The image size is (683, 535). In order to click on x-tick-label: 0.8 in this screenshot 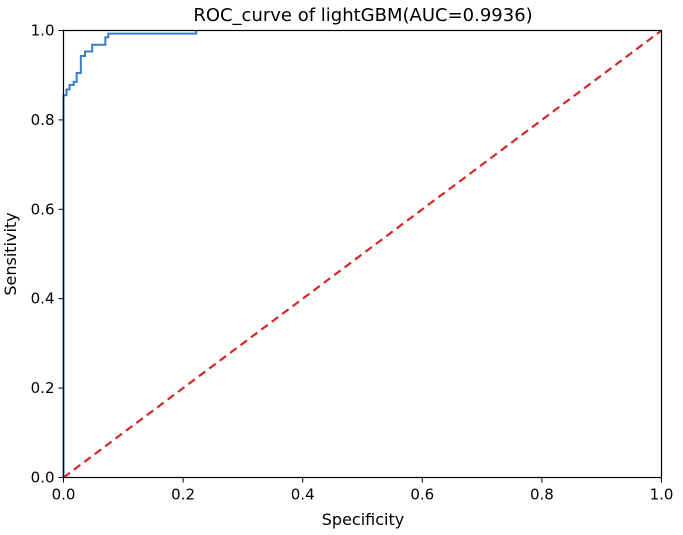, I will do `click(542, 495)`.